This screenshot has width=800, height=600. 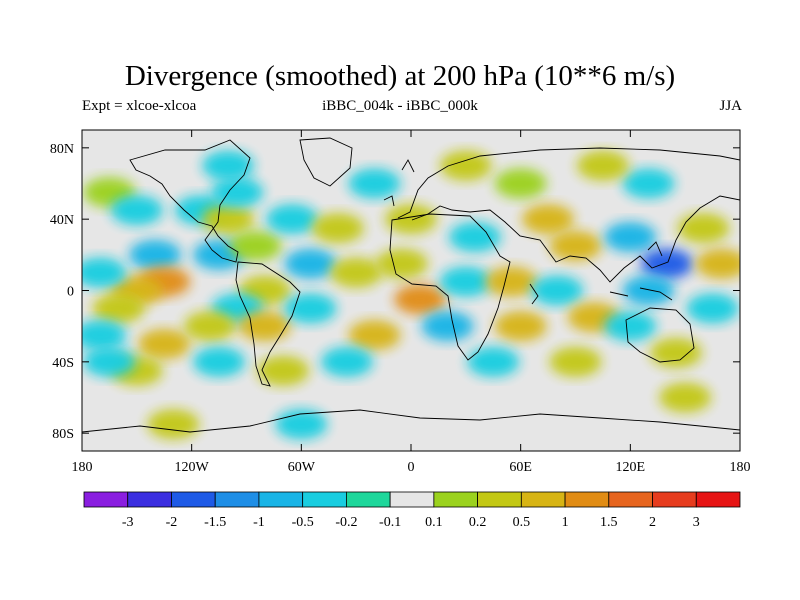 What do you see at coordinates (522, 522) in the screenshot?
I see `colorbar-label: 0.5` at bounding box center [522, 522].